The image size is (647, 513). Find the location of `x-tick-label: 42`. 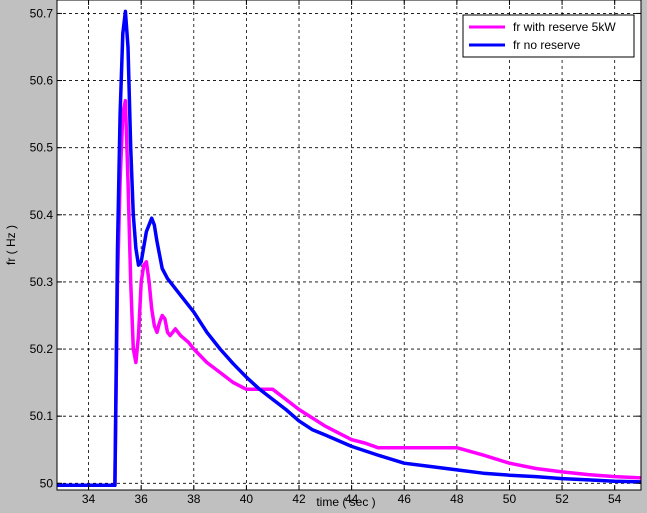

x-tick-label: 42 is located at coordinates (299, 499).